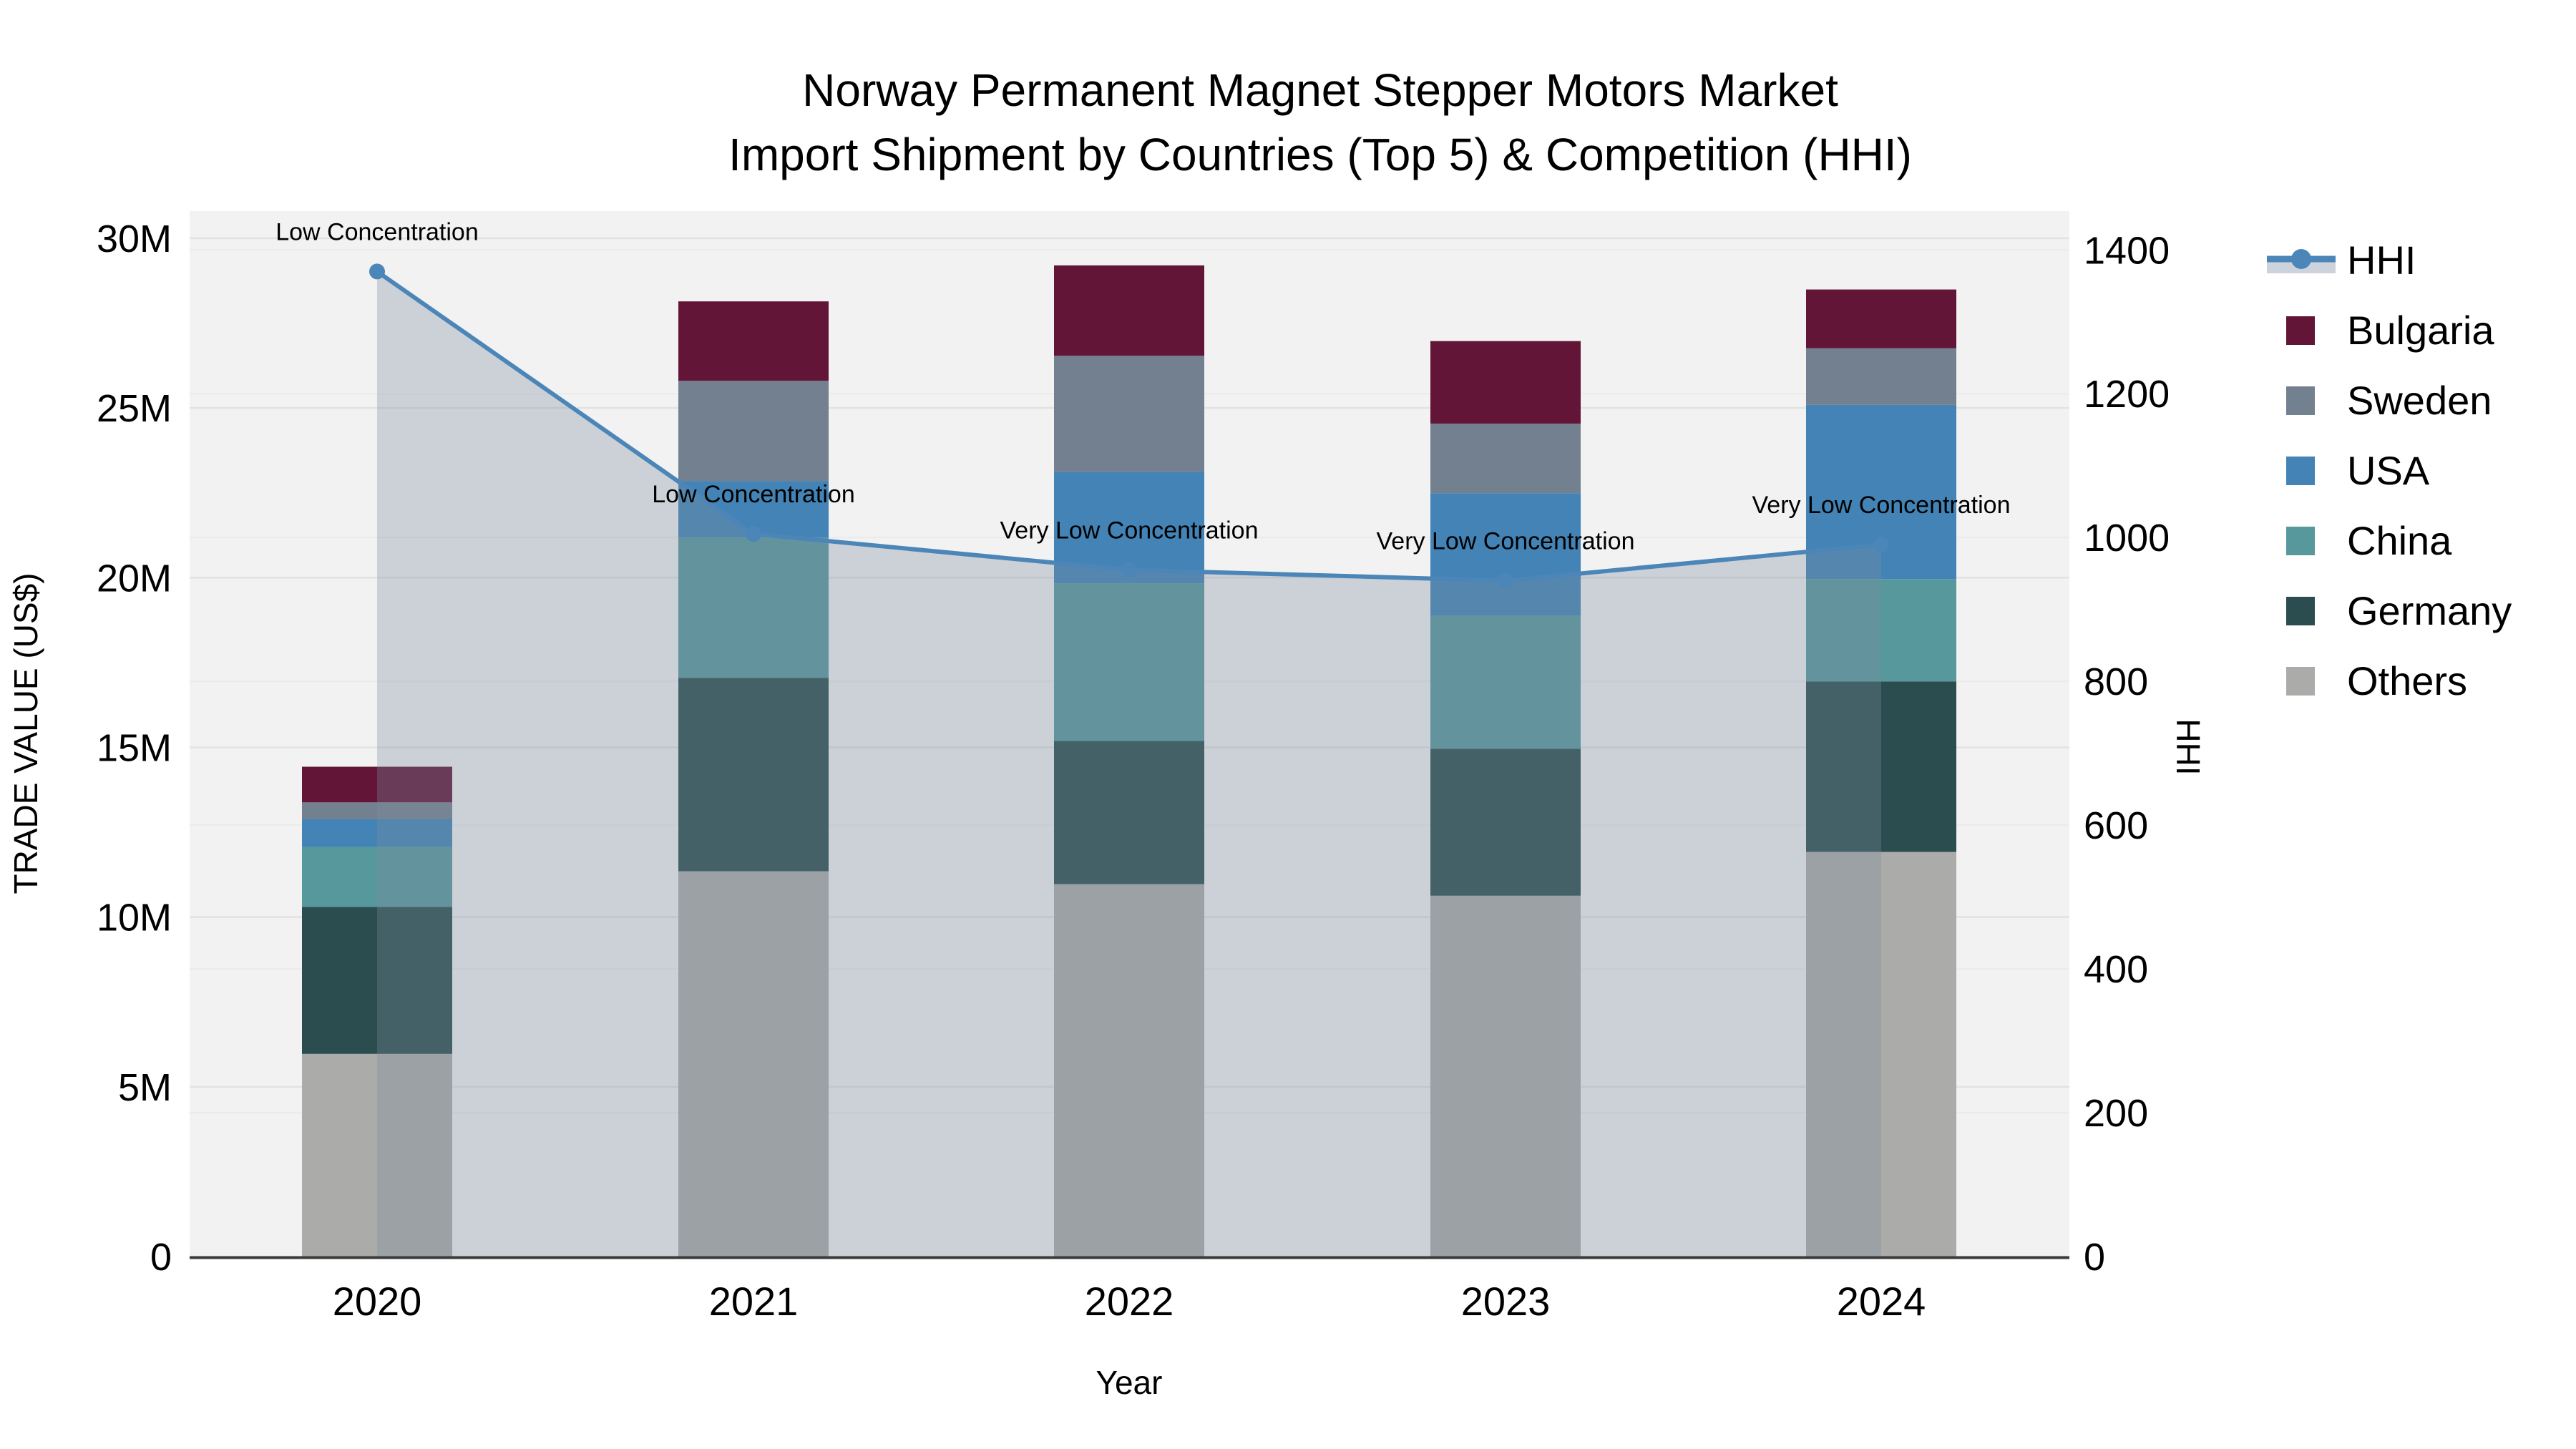 The image size is (2576, 1449). I want to click on legend-item-usa: USA, so click(2358, 470).